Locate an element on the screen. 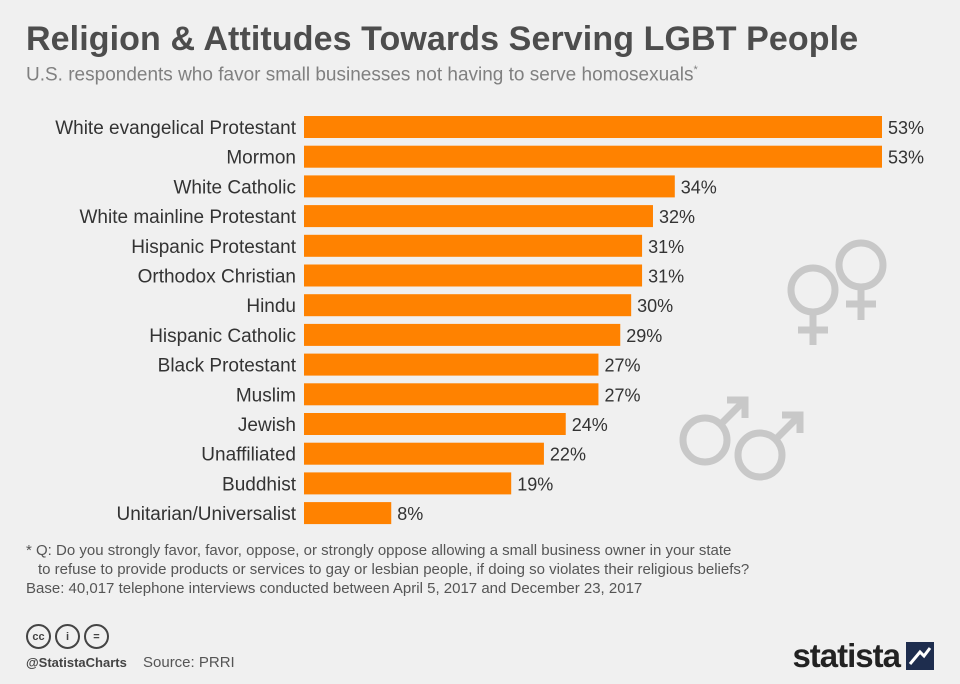 The width and height of the screenshot is (960, 684). statista-logo: statista is located at coordinates (863, 656).